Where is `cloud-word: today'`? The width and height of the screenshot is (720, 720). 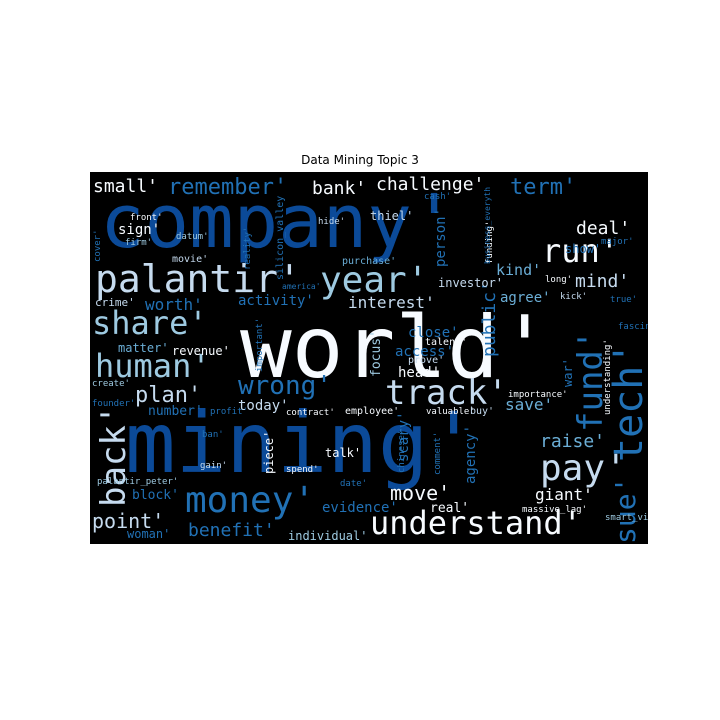 cloud-word: today' is located at coordinates (263, 406).